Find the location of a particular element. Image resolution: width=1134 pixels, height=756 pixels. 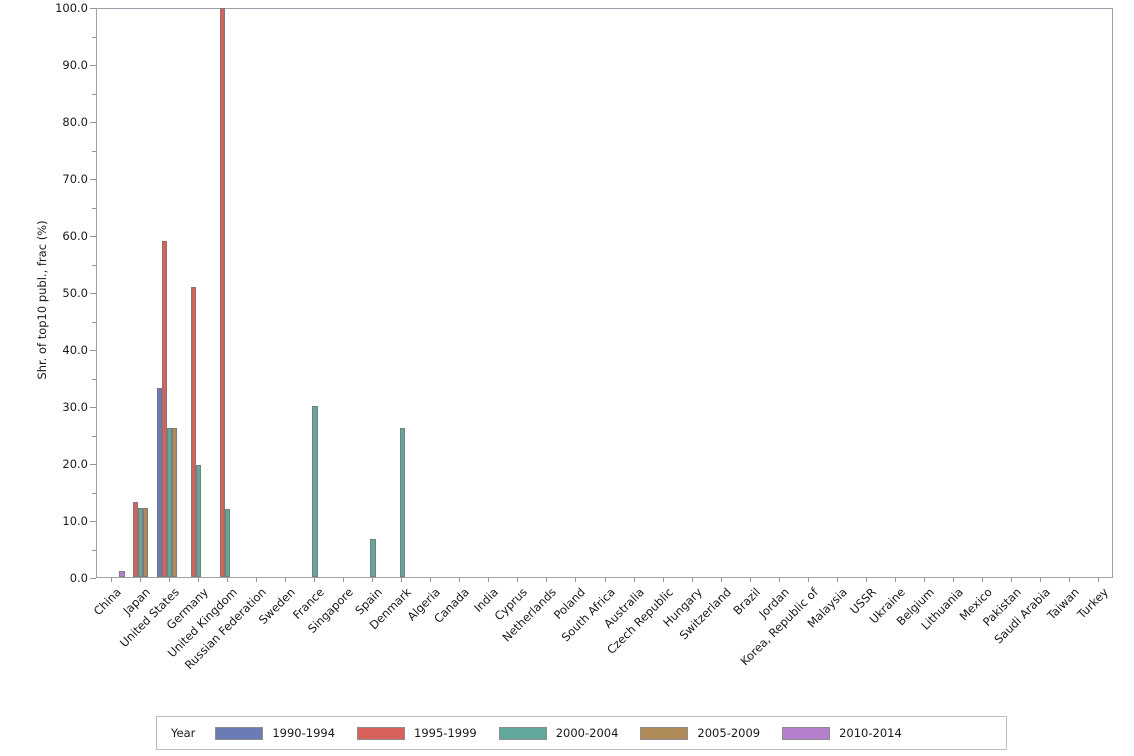

y-tick-label: 0.0 is located at coordinates (78, 578).